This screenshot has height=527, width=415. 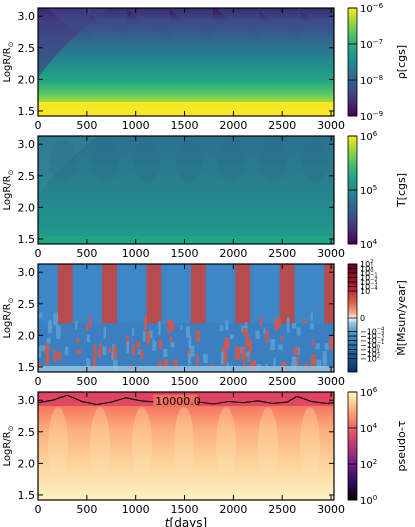 What do you see at coordinates (186, 446) in the screenshot?
I see `plot-area-optical-depth: 10000.0` at bounding box center [186, 446].